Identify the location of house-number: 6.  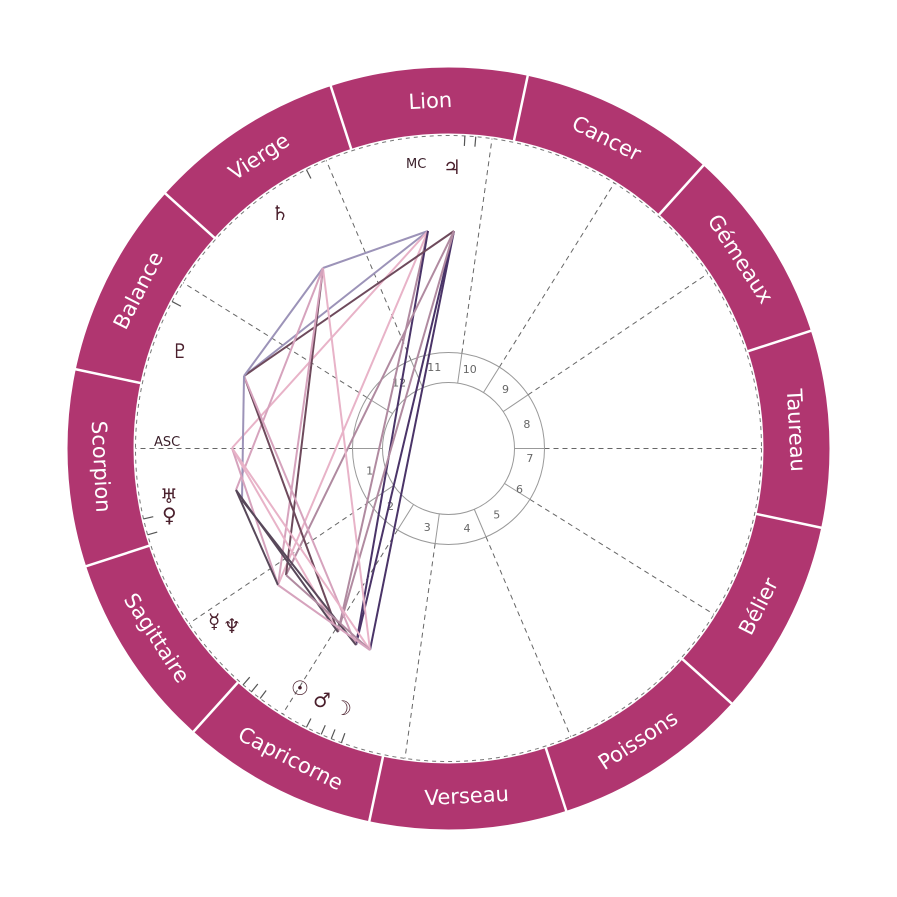
(519, 489).